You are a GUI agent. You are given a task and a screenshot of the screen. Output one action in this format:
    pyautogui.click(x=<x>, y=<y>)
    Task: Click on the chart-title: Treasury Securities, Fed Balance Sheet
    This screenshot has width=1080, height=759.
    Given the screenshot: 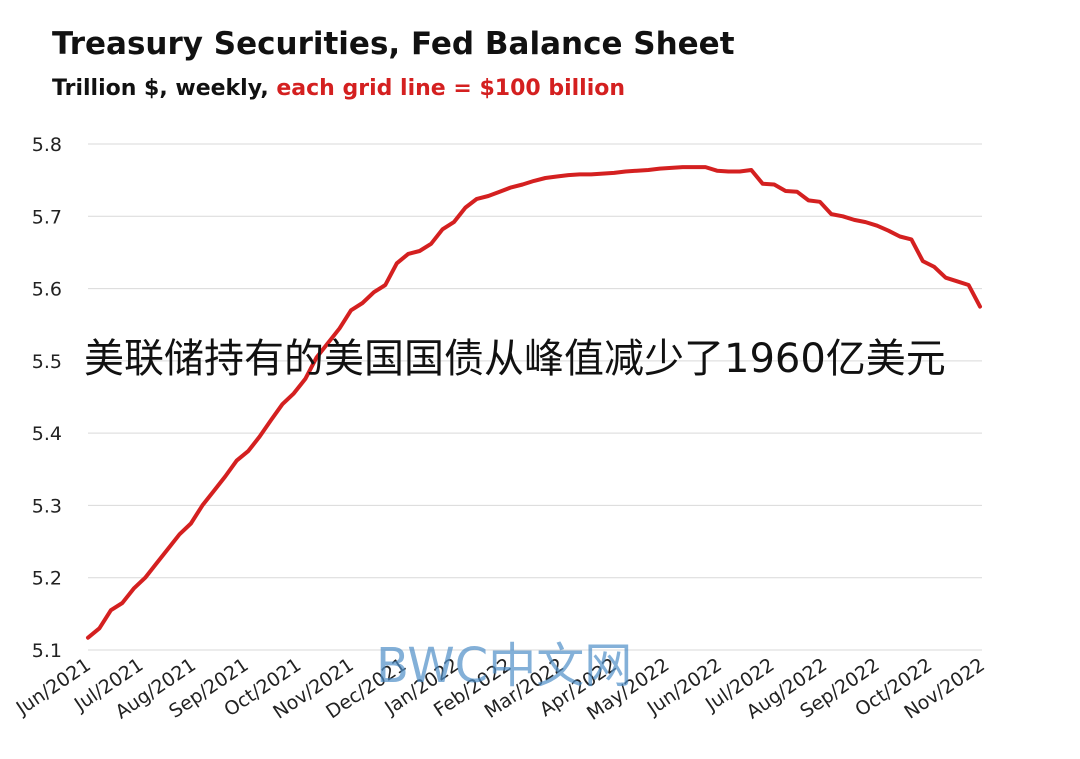 What is the action you would take?
    pyautogui.click(x=393, y=44)
    